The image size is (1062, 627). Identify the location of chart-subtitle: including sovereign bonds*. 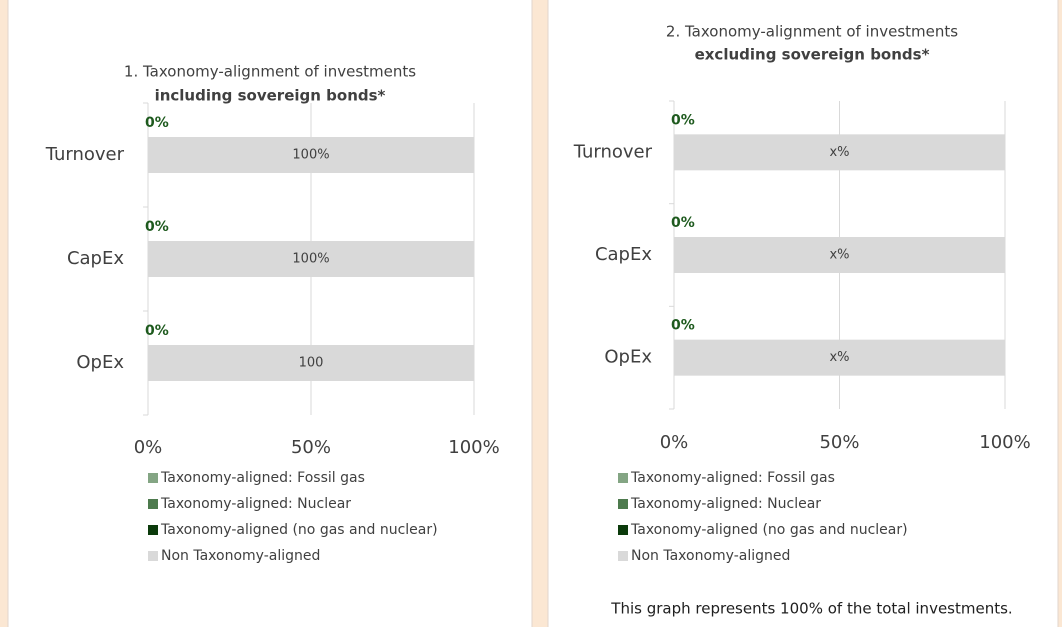
(270, 96).